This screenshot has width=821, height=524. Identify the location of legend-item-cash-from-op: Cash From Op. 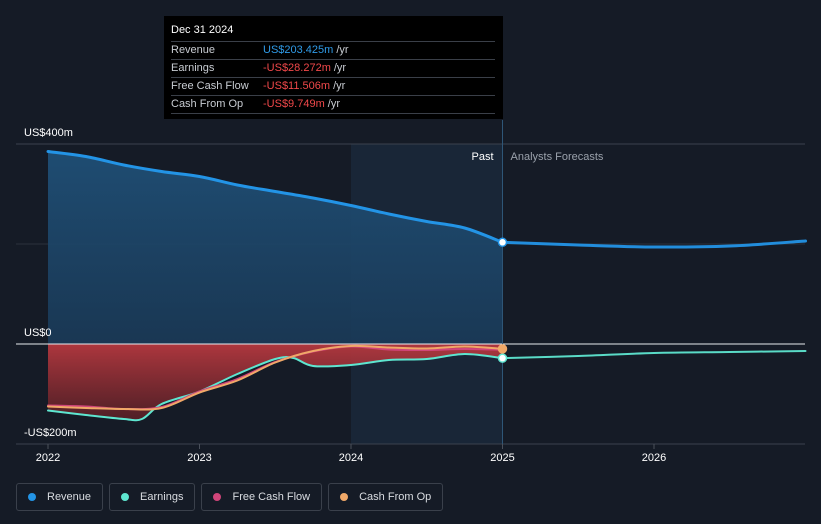
(386, 497).